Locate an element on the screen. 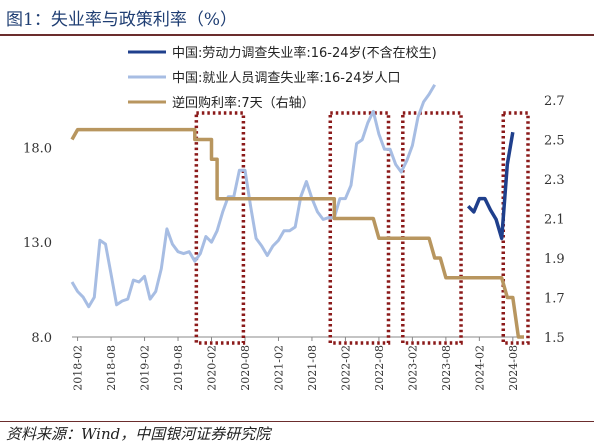 This screenshot has height=447, width=594. title-rule is located at coordinates (297, 35).